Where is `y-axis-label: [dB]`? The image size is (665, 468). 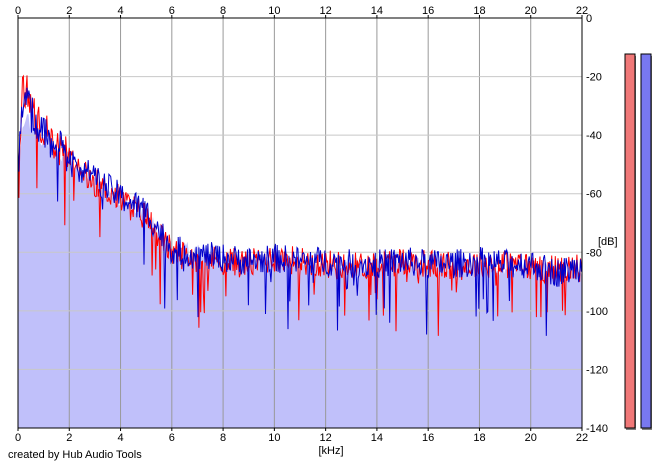 y-axis-label: [dB] is located at coordinates (608, 242).